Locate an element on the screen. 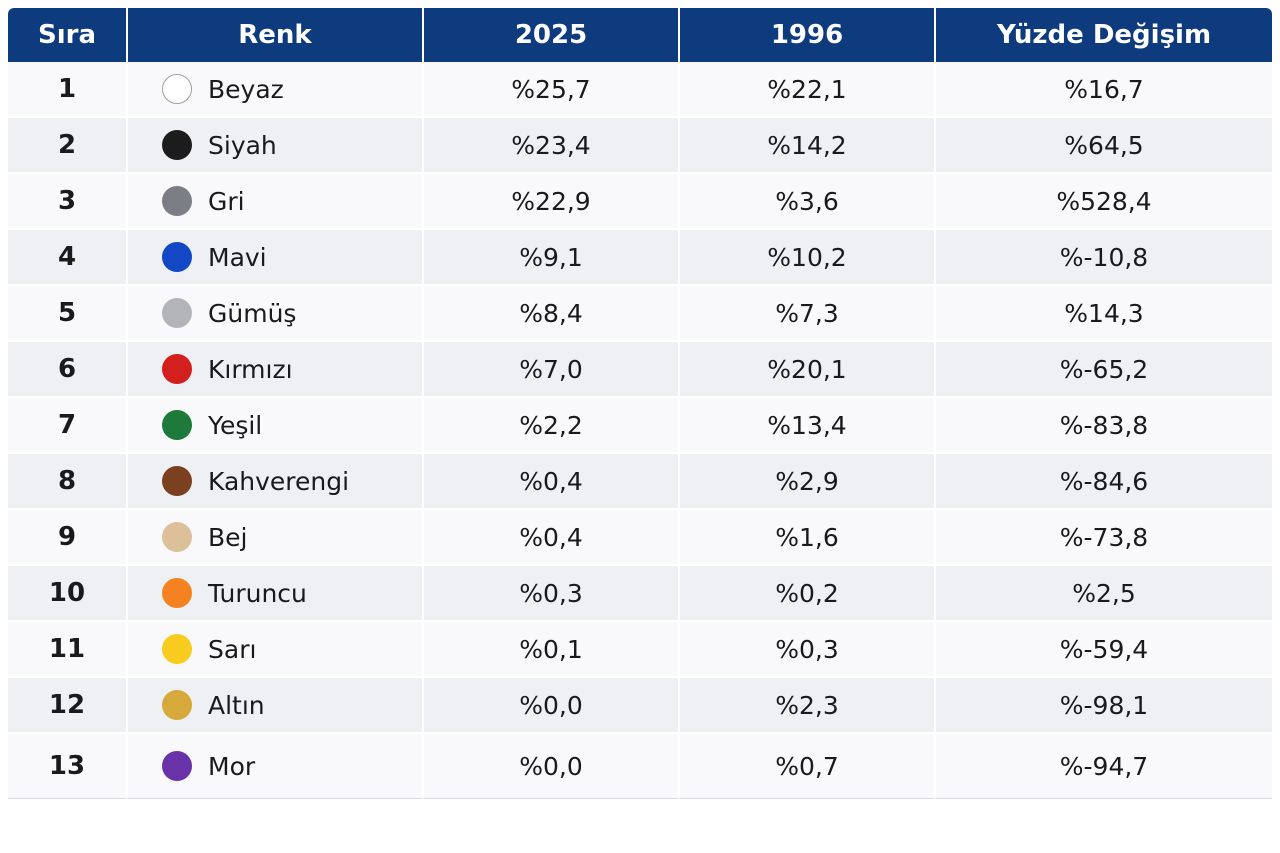 The width and height of the screenshot is (1280, 853). color-cell-inner: Gümüş is located at coordinates (275, 313).